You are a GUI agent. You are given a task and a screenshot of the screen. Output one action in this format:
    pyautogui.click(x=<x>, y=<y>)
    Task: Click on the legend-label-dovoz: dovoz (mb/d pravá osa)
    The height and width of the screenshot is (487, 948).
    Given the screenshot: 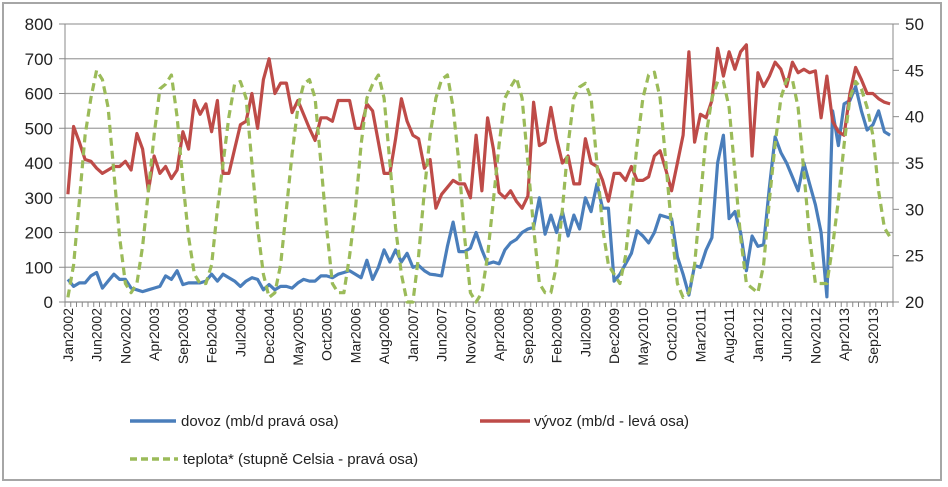 What is the action you would take?
    pyautogui.click(x=260, y=421)
    